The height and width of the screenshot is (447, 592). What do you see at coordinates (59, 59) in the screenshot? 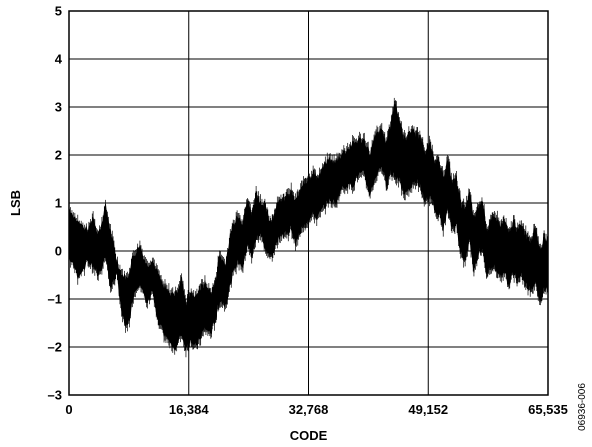
I see `y-tick-label: 4` at bounding box center [59, 59].